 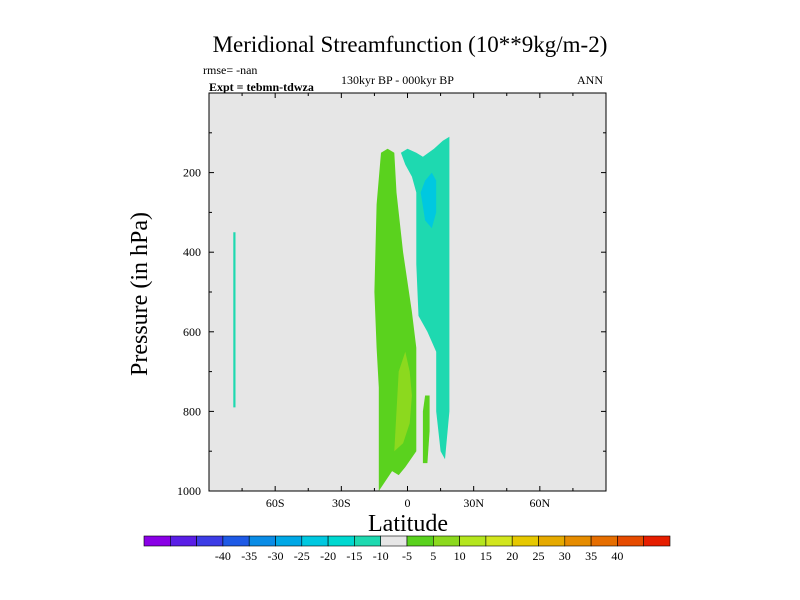 I want to click on colorbar: -40 -35 -30 -25 -20 -15 -10 -5 5 10 15 20 25 30 35 40, so click(x=407, y=549).